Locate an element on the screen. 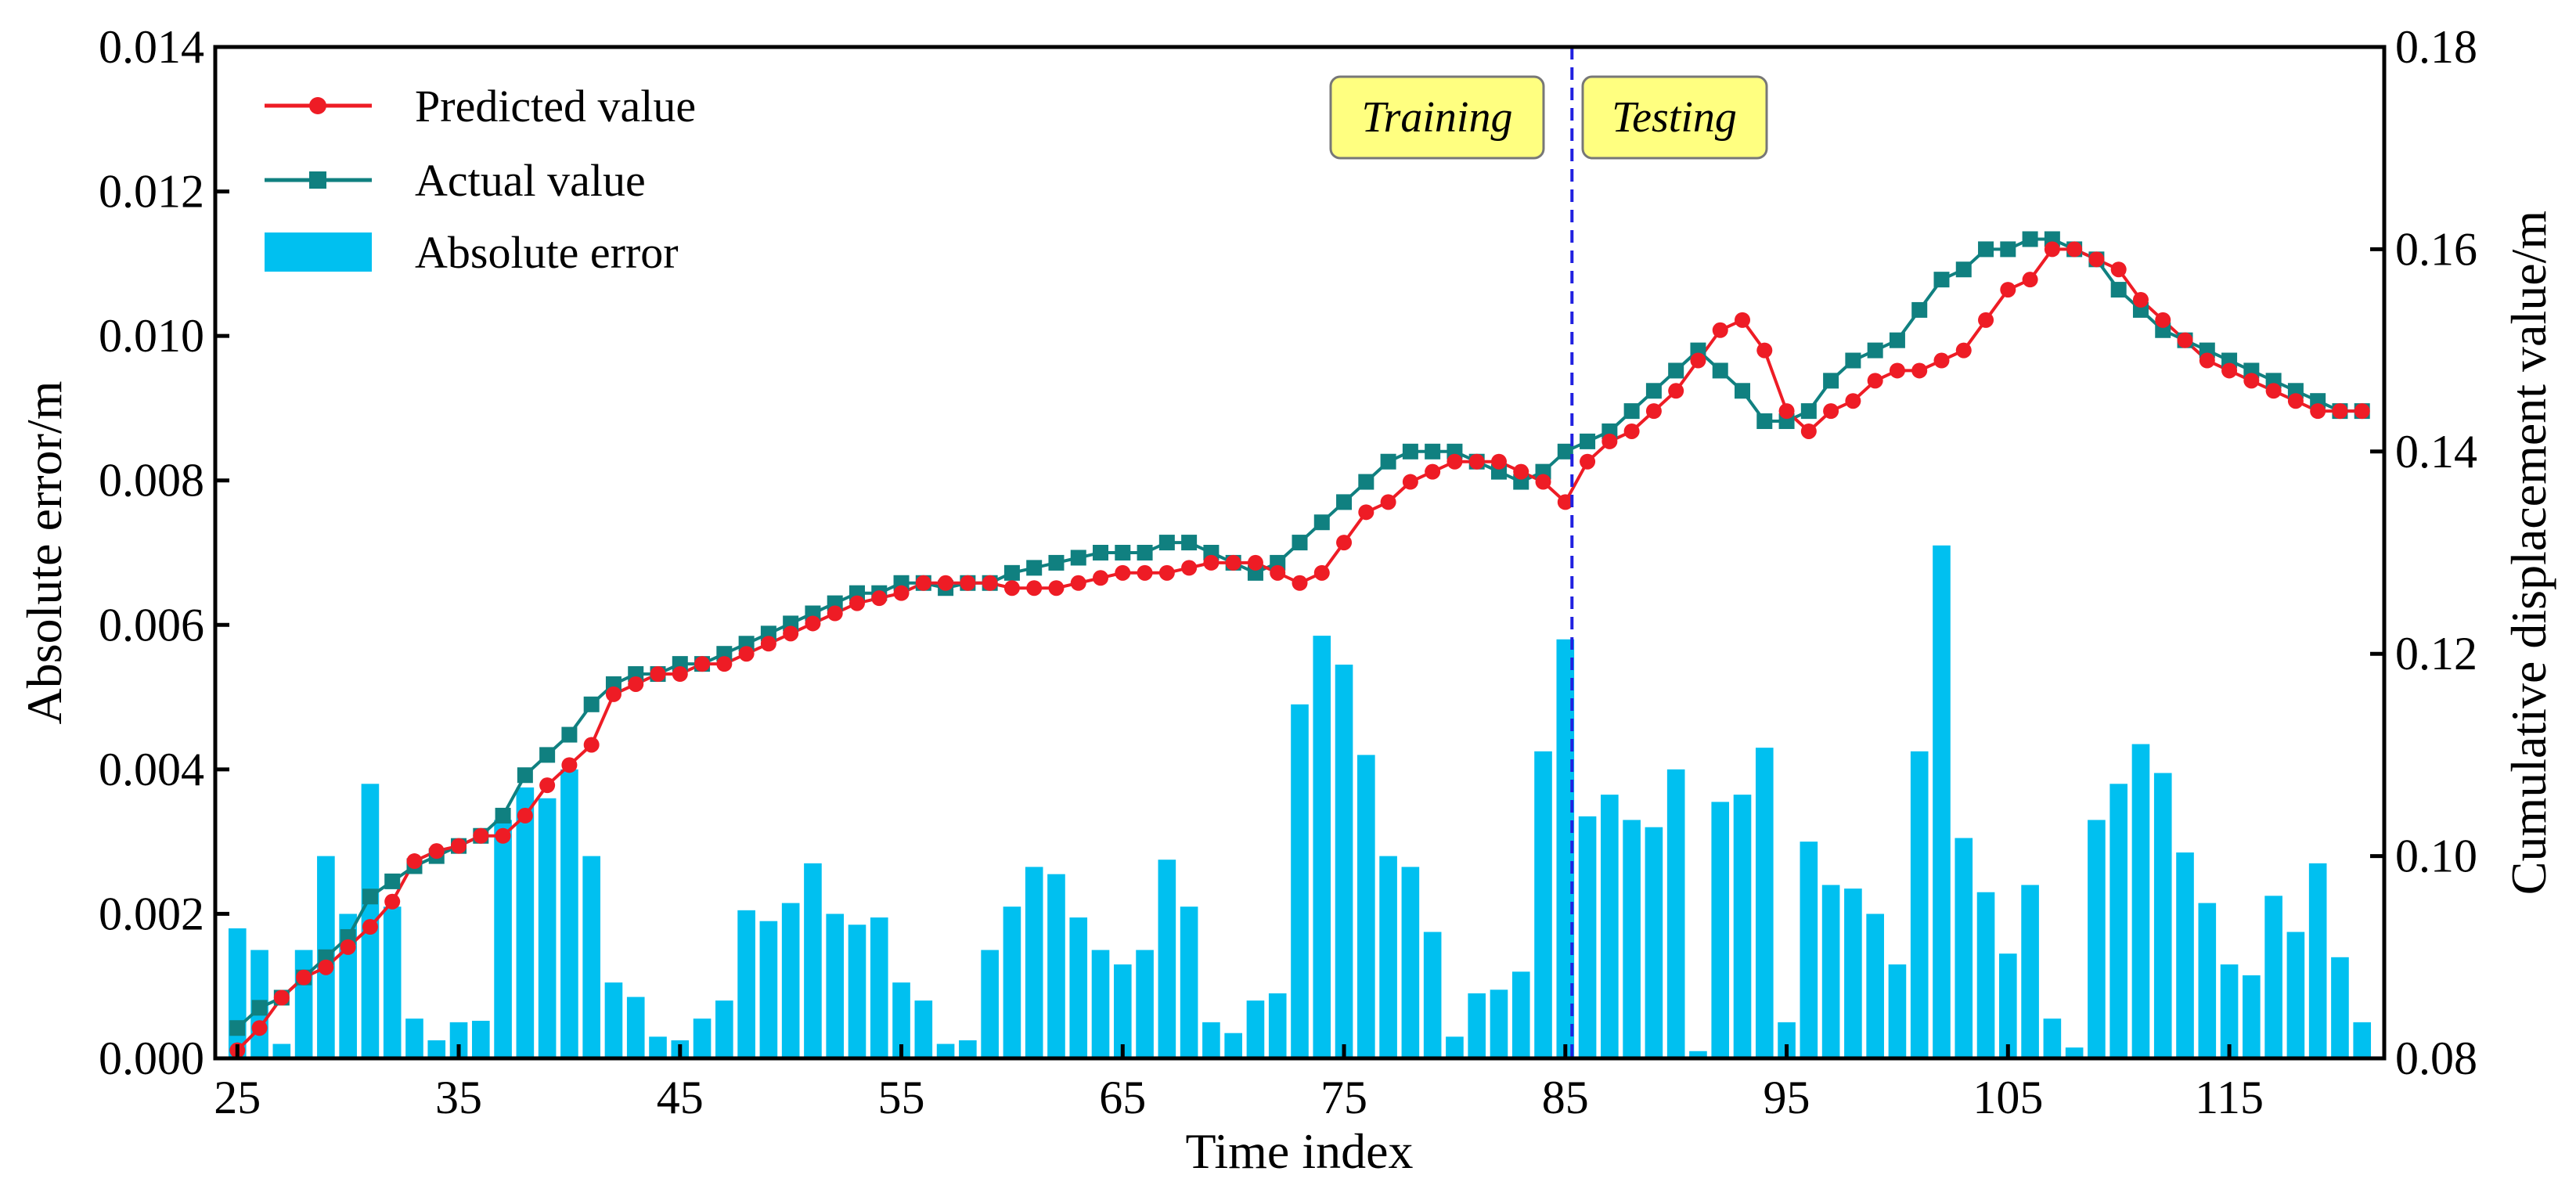 This screenshot has height=1193, width=2576. legend-predicted-marker is located at coordinates (317, 105).